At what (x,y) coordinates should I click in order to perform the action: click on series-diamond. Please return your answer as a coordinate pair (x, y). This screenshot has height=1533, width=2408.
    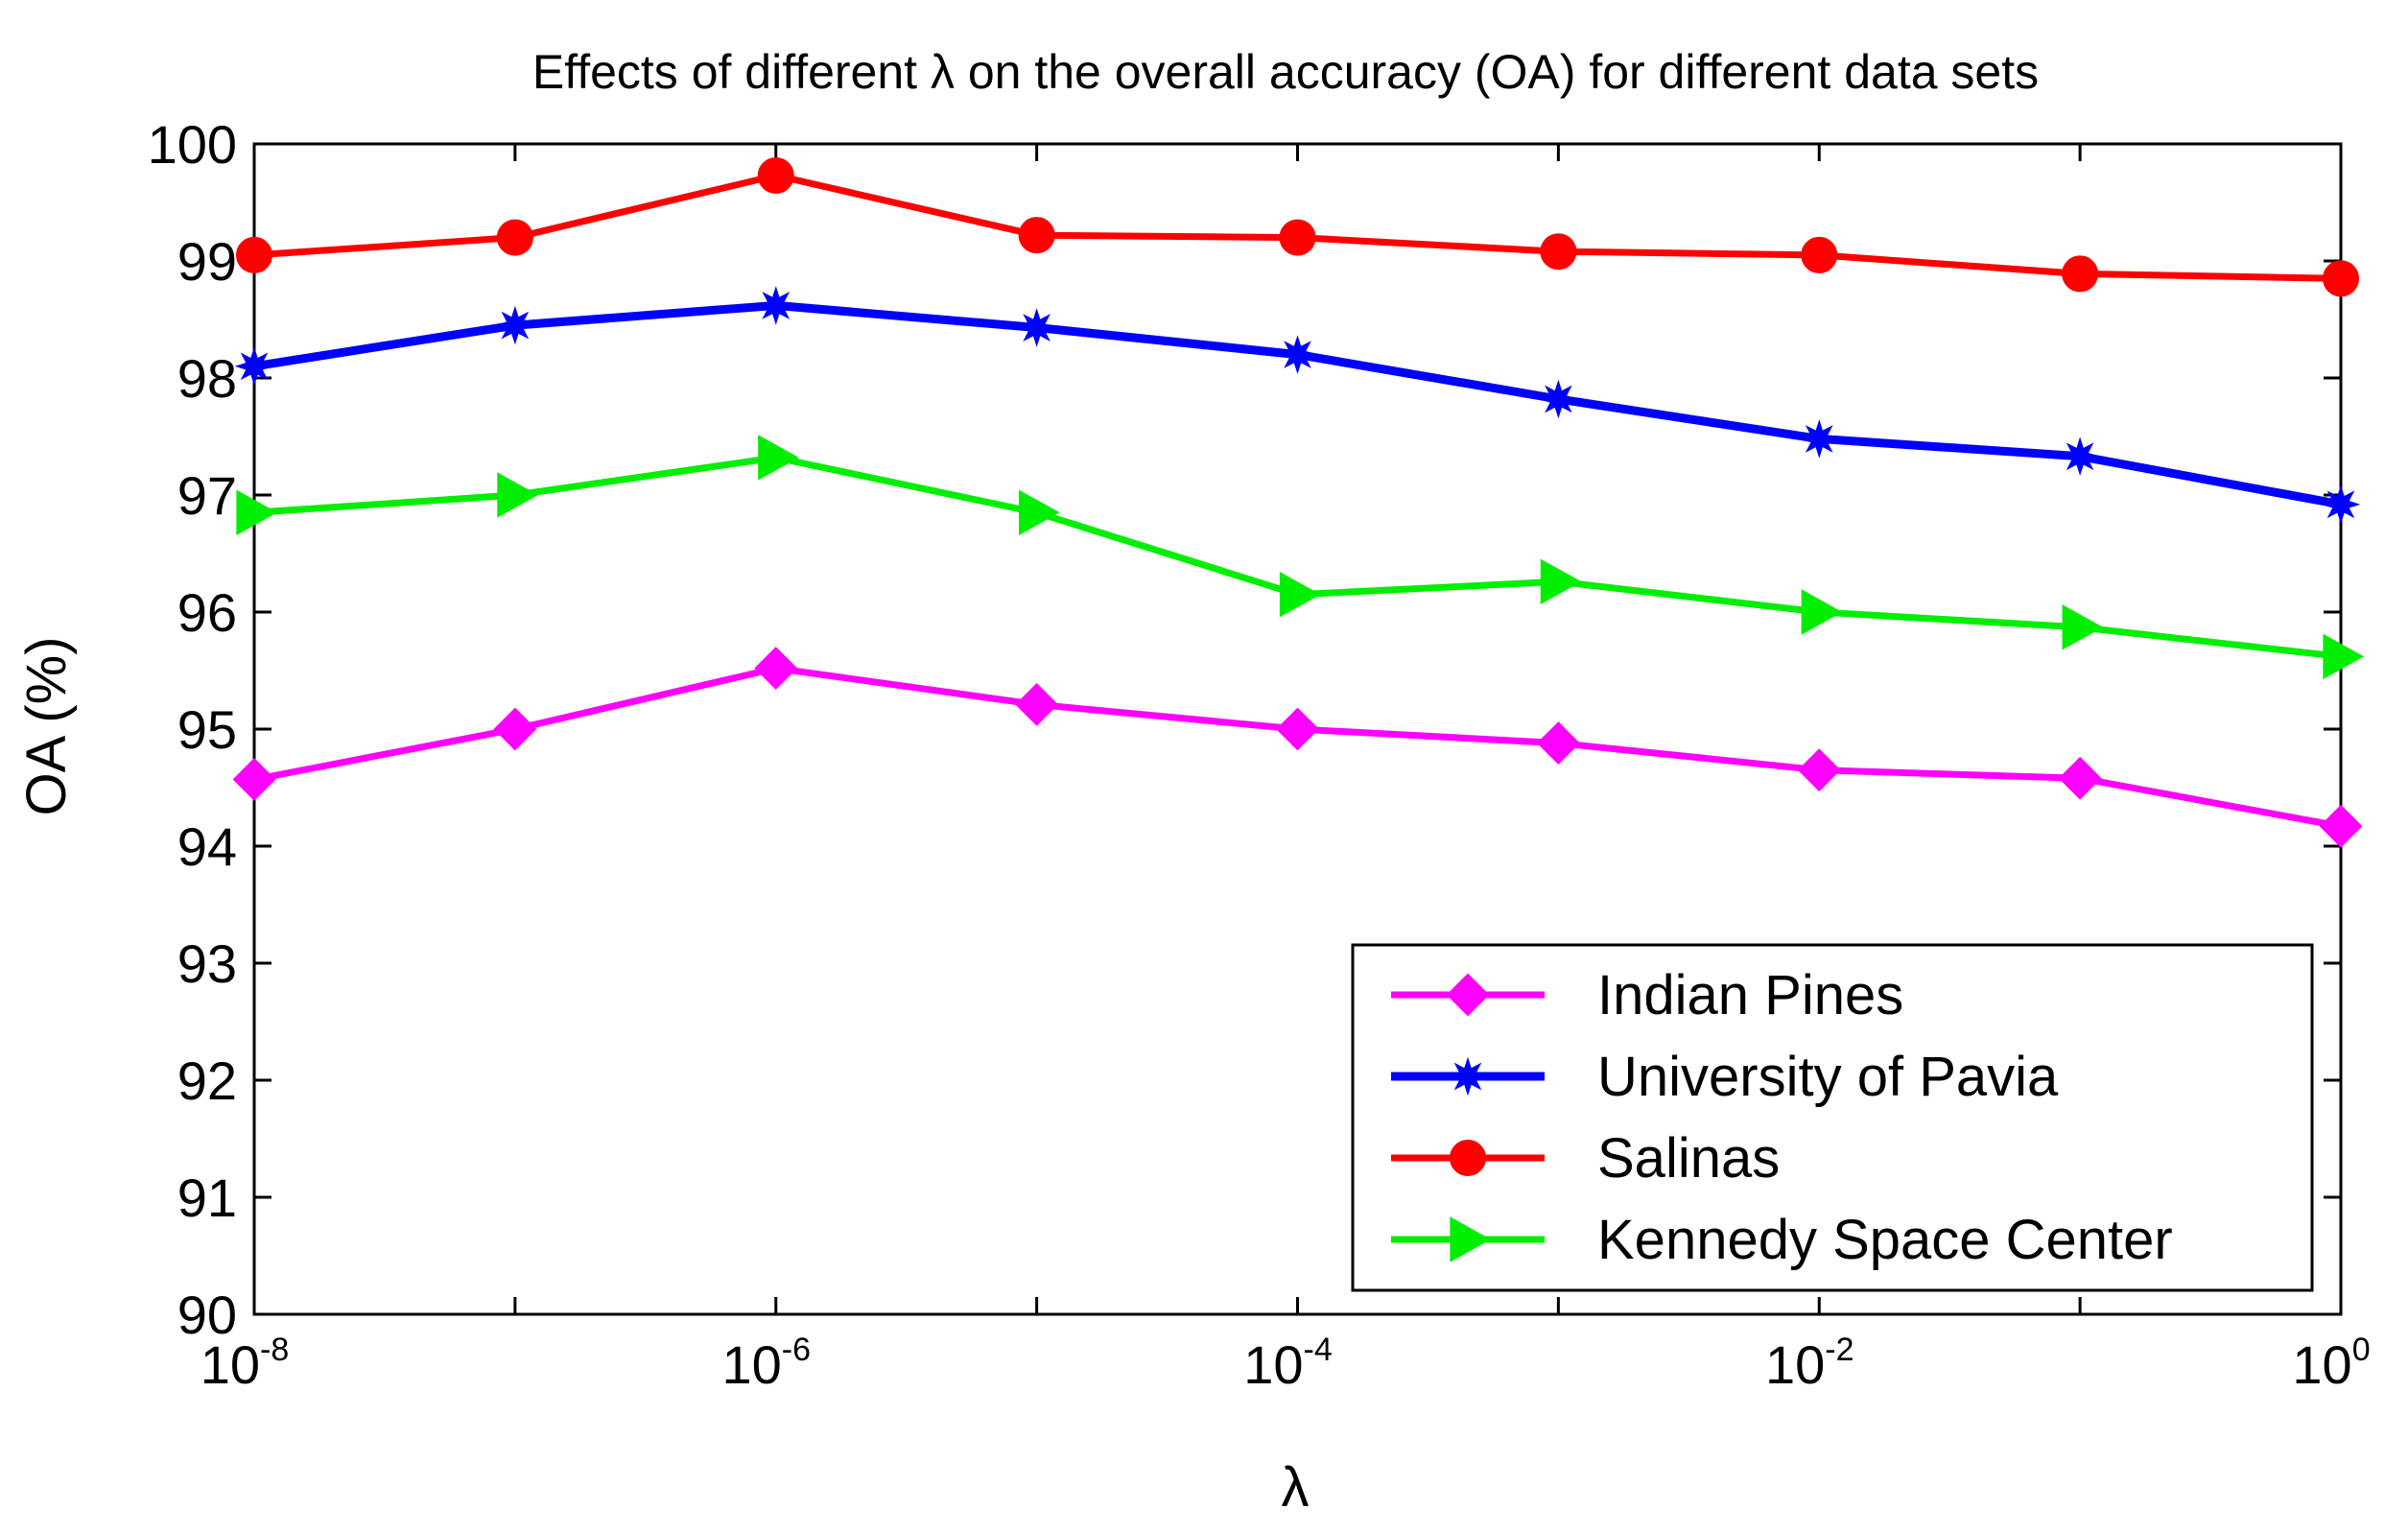
    Looking at the image, I should click on (1297, 747).